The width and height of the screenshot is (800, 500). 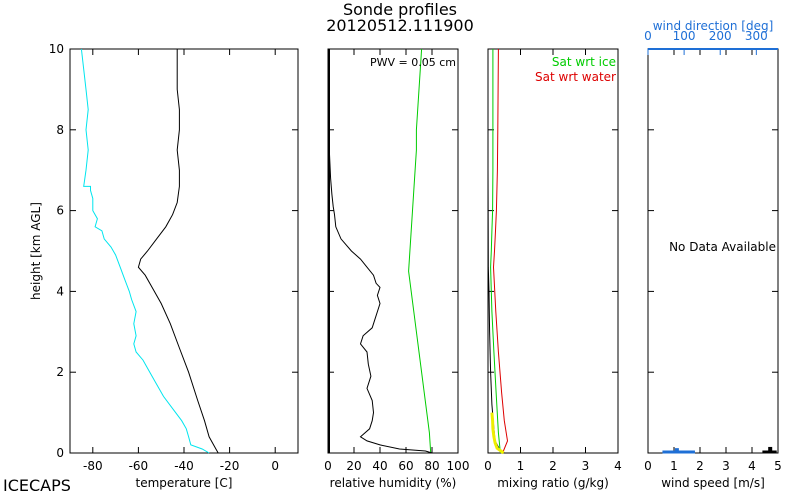 What do you see at coordinates (575, 77) in the screenshot?
I see `legend-sat_water: Sat wrt water` at bounding box center [575, 77].